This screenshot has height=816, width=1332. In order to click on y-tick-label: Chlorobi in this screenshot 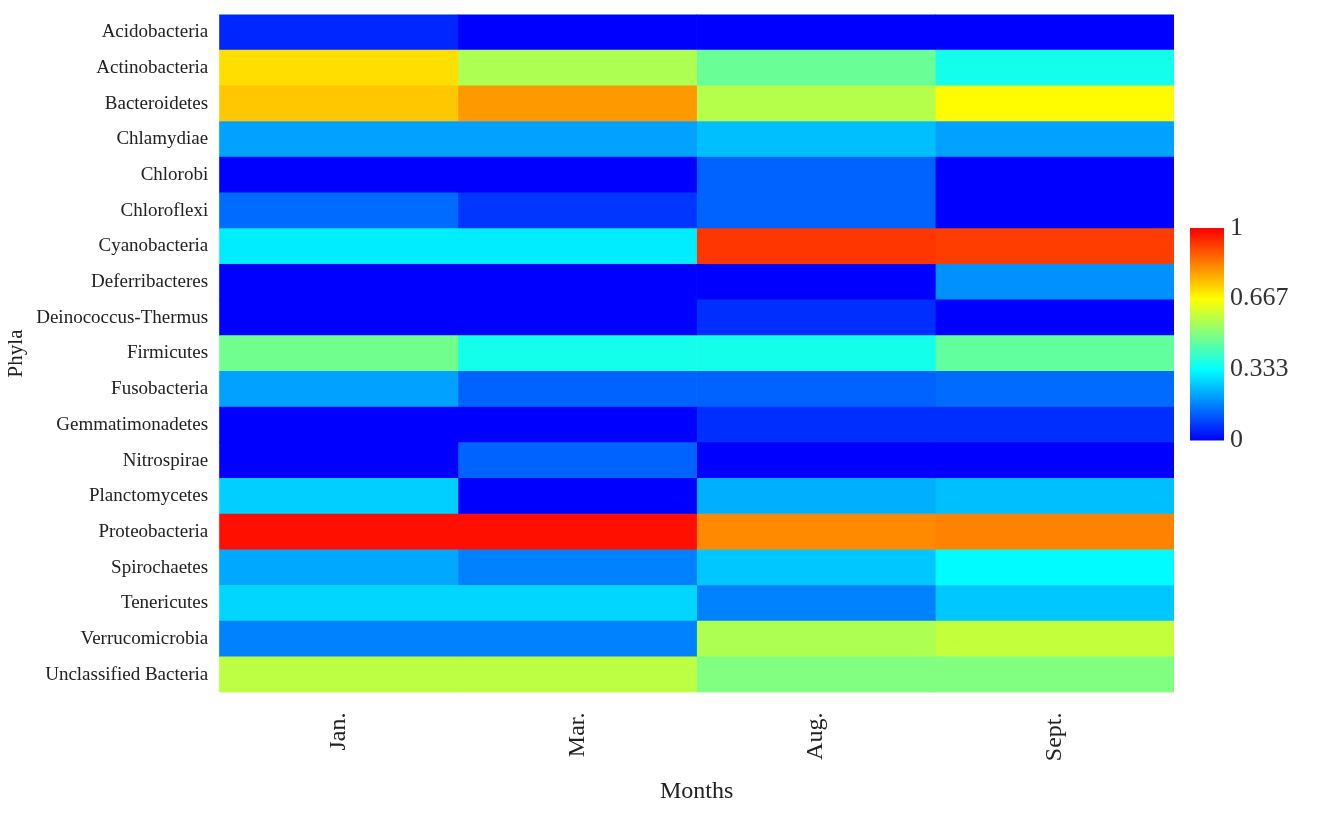, I will do `click(174, 173)`.